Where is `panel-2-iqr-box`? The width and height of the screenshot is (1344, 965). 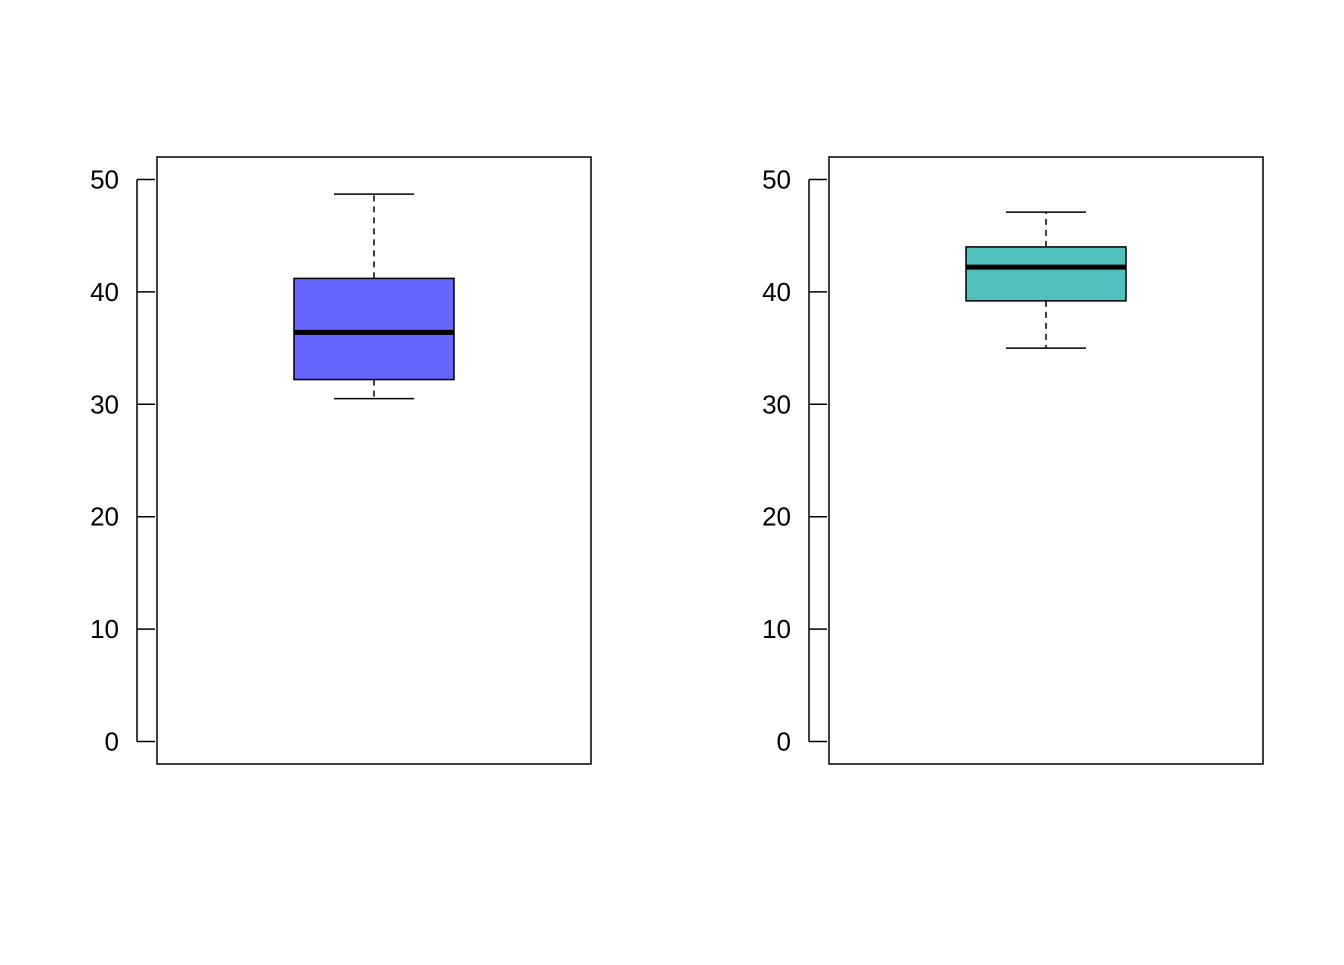
panel-2-iqr-box is located at coordinates (1046, 274).